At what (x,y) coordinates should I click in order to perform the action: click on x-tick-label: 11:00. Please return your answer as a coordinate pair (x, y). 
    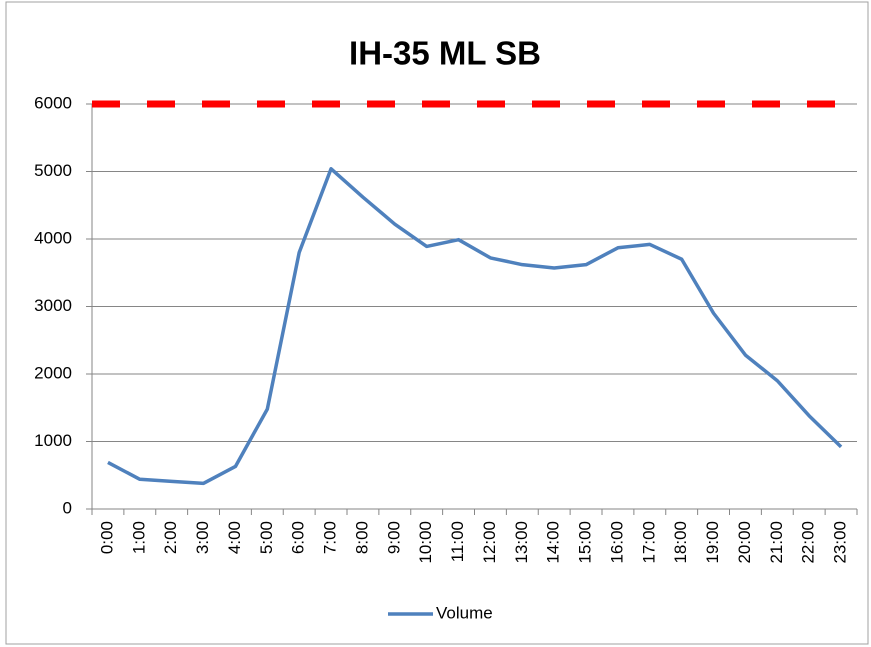
    Looking at the image, I should click on (457, 541).